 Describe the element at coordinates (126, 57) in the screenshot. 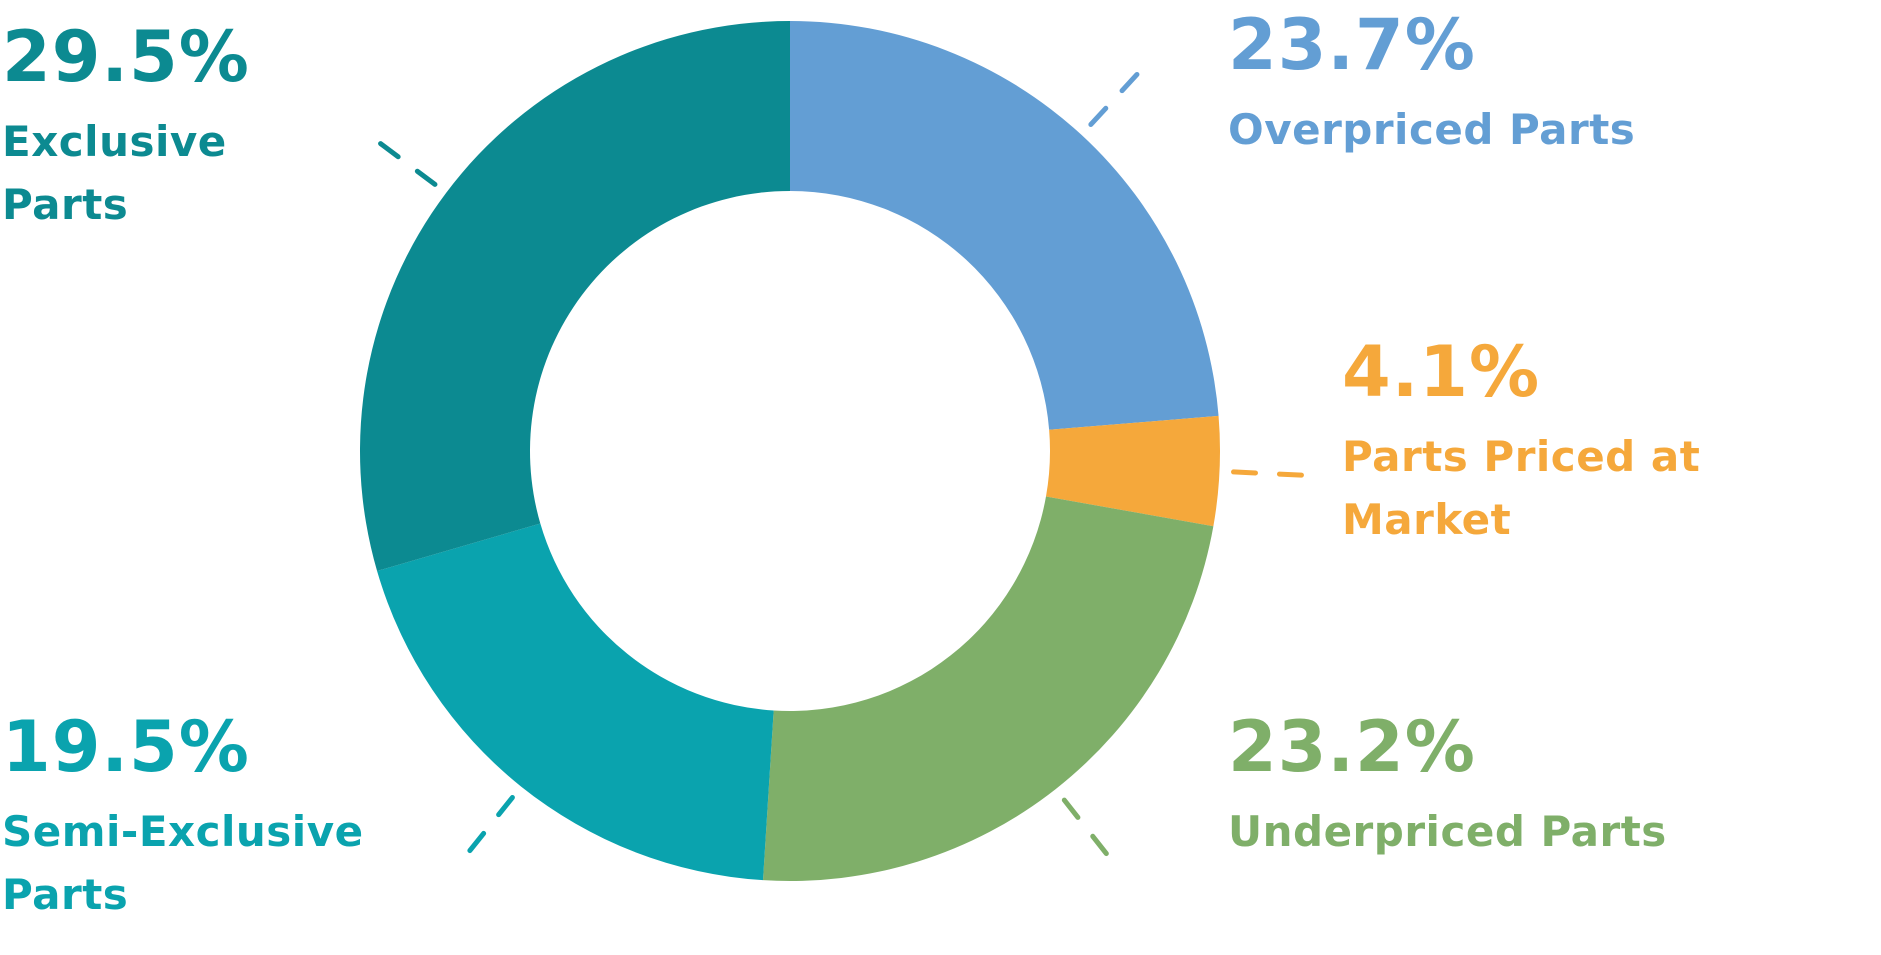

I see `data-label-exclusive-parts-value: 29.5%` at that location.